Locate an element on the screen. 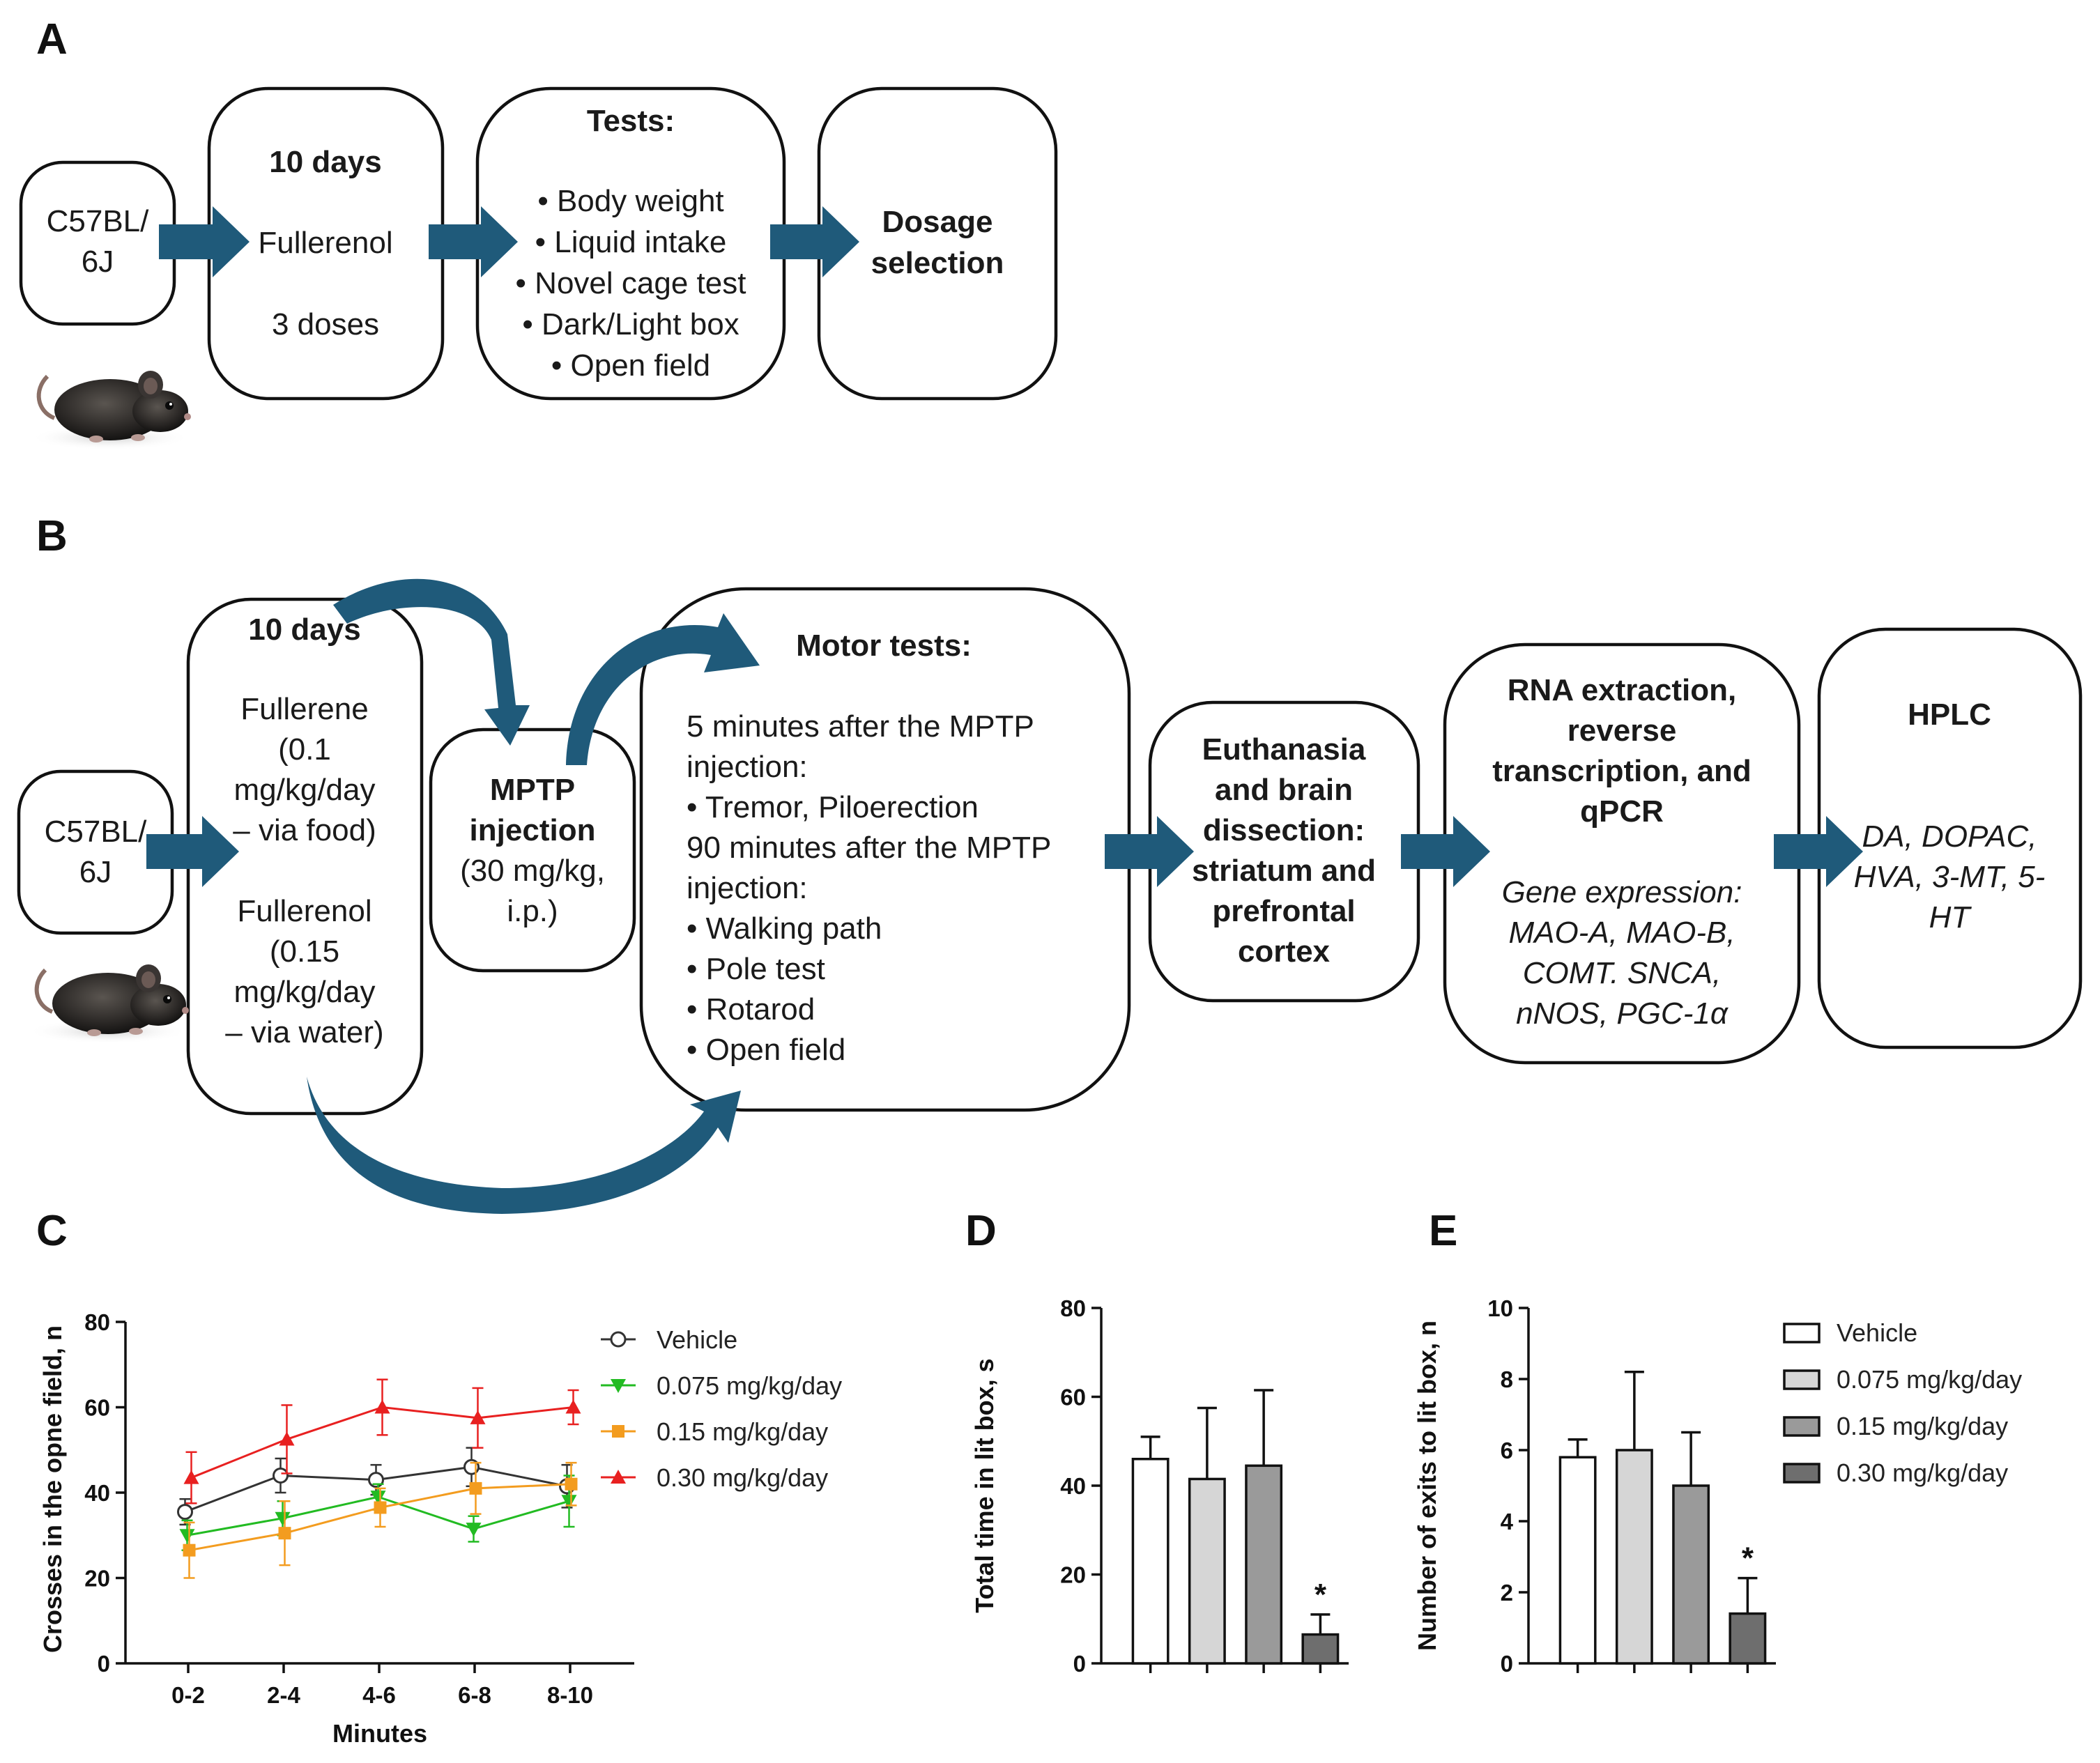  b-euthanasia-line: cortex is located at coordinates (1284, 951).